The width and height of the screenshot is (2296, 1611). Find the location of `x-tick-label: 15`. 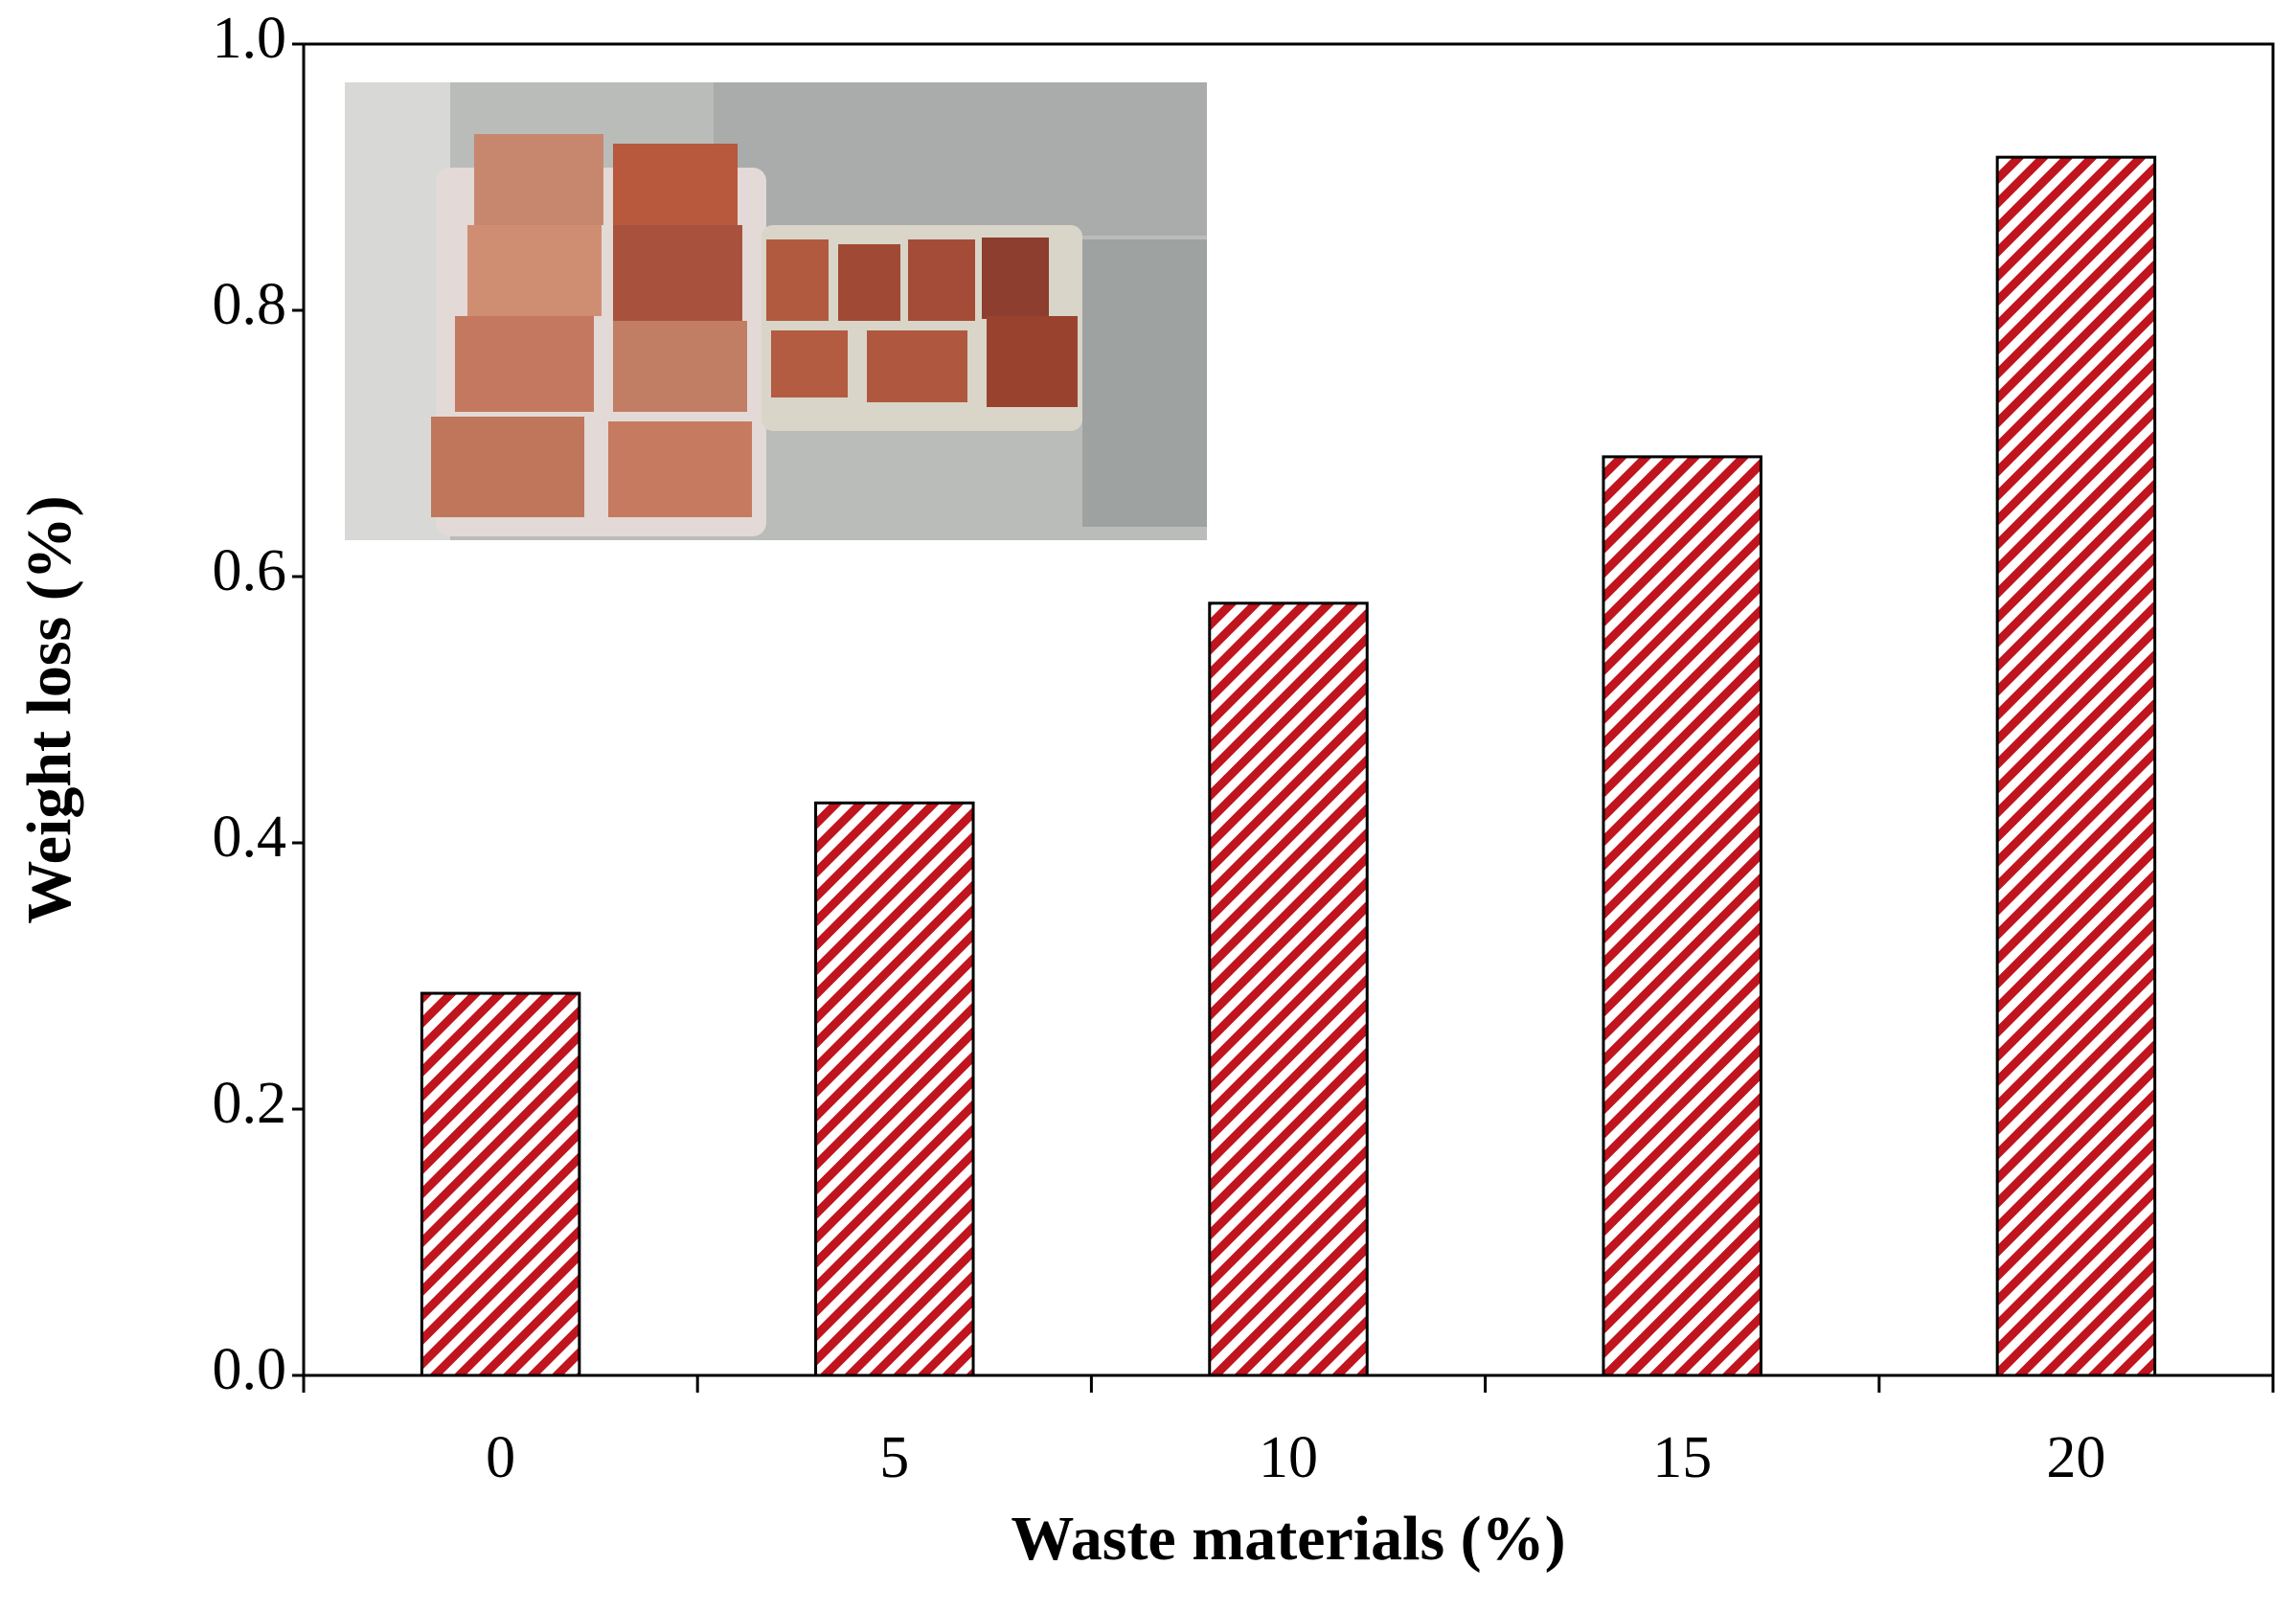

x-tick-label: 15 is located at coordinates (1682, 1457).